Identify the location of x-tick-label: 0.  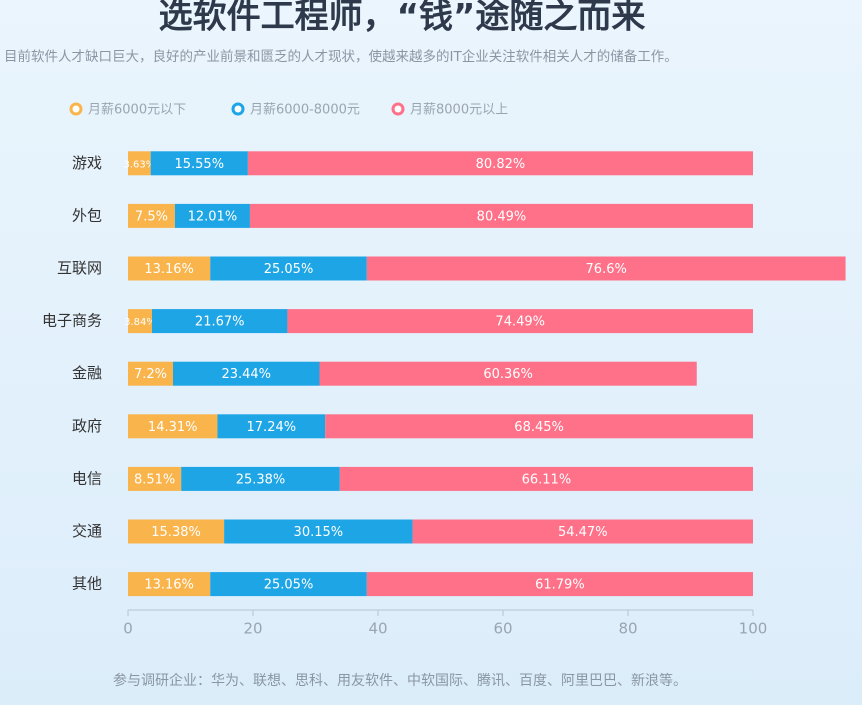
(128, 629).